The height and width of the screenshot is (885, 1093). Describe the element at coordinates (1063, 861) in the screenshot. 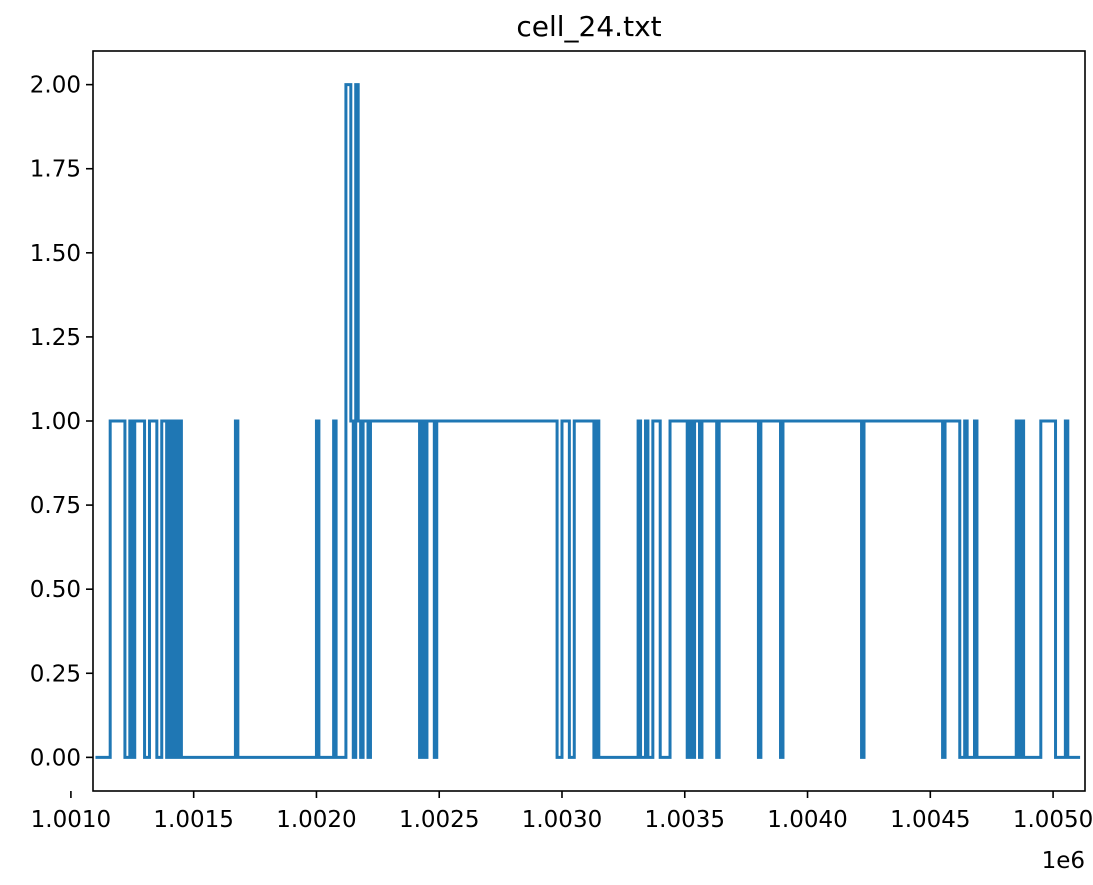

I see `x-offset-label: 1e6` at that location.